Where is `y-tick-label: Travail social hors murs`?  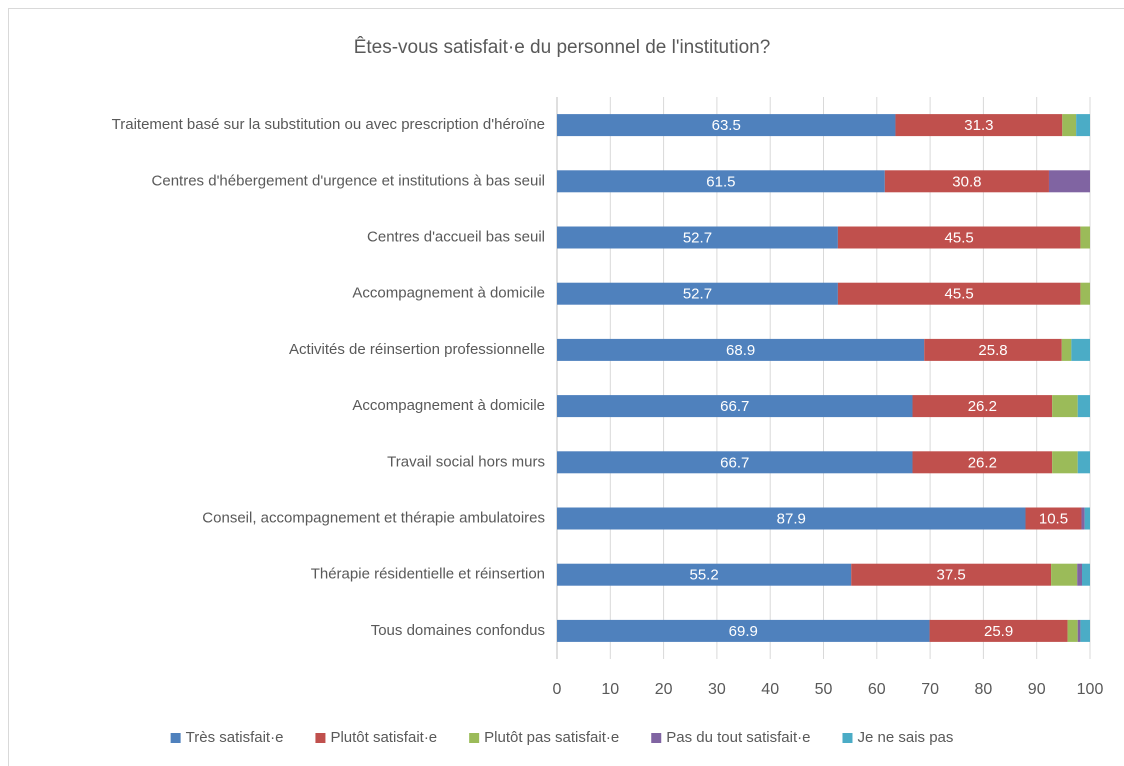
y-tick-label: Travail social hors murs is located at coordinates (466, 461).